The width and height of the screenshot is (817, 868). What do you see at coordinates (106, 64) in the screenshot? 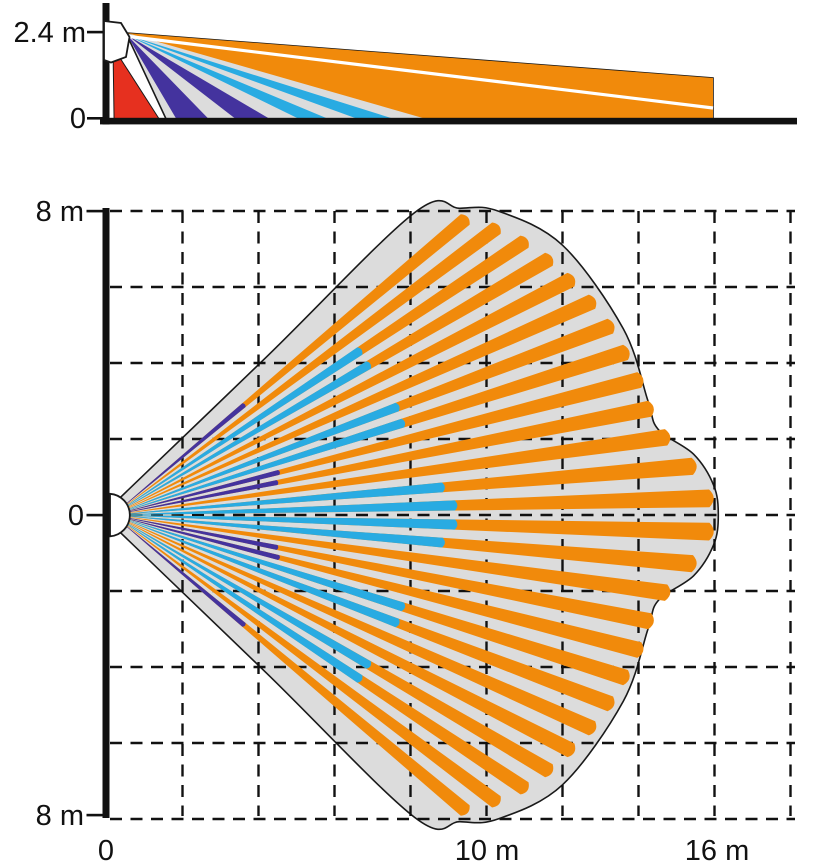
I see `side-view-wall-axis` at bounding box center [106, 64].